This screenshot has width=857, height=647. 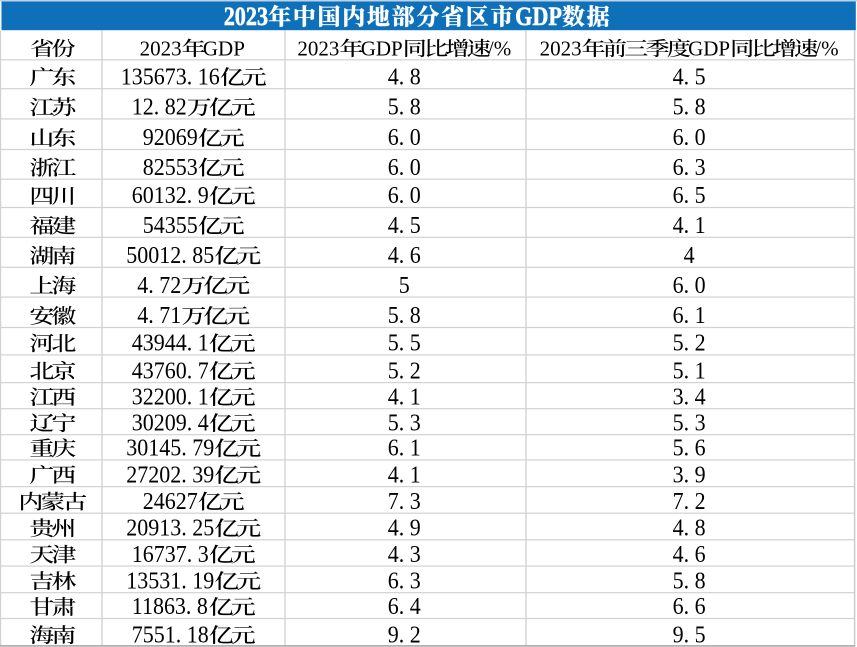 What do you see at coordinates (404, 501) in the screenshot?
I see `svg-text: 7. 3` at bounding box center [404, 501].